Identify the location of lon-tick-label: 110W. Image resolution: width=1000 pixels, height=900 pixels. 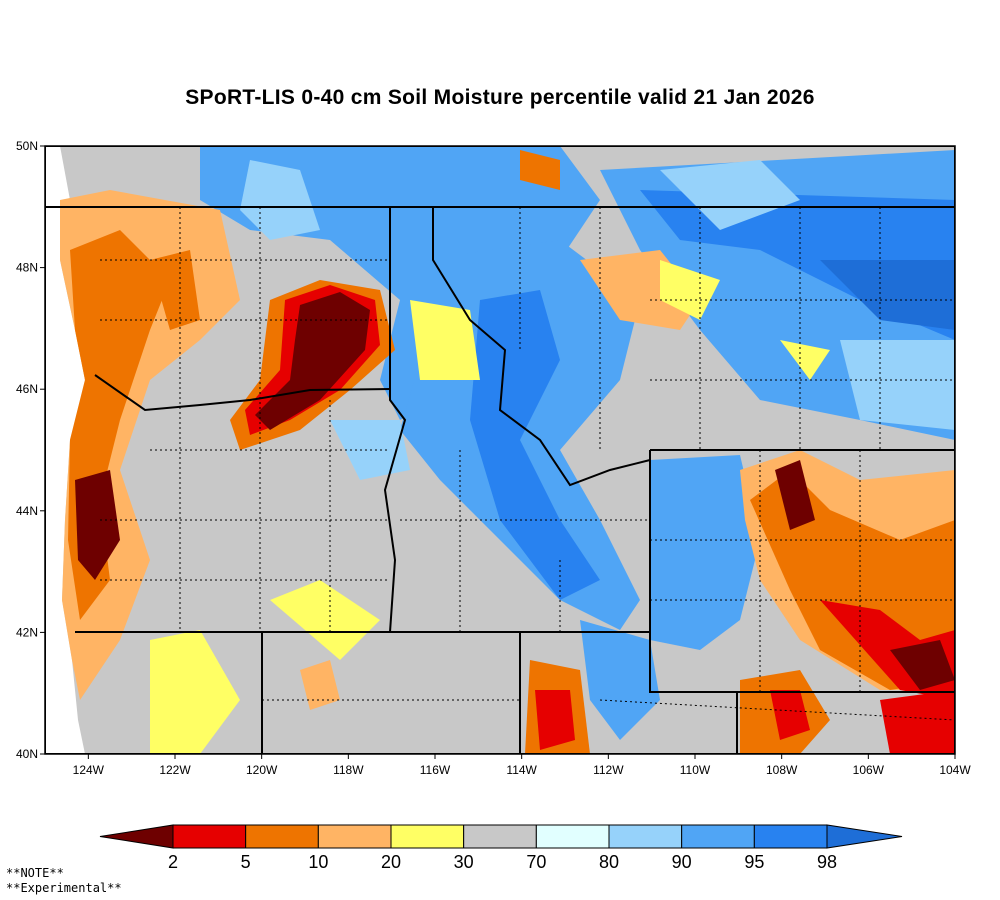
(695, 770).